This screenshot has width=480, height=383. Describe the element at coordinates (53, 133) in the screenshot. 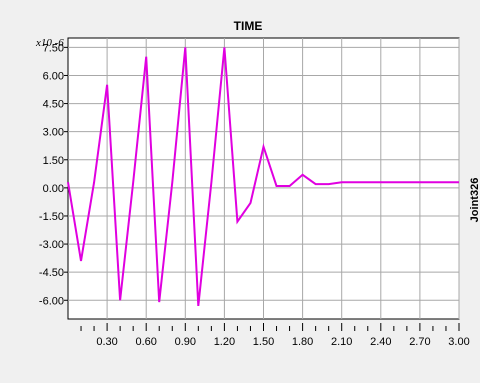

I see `y-tick-label: 3.00` at that location.